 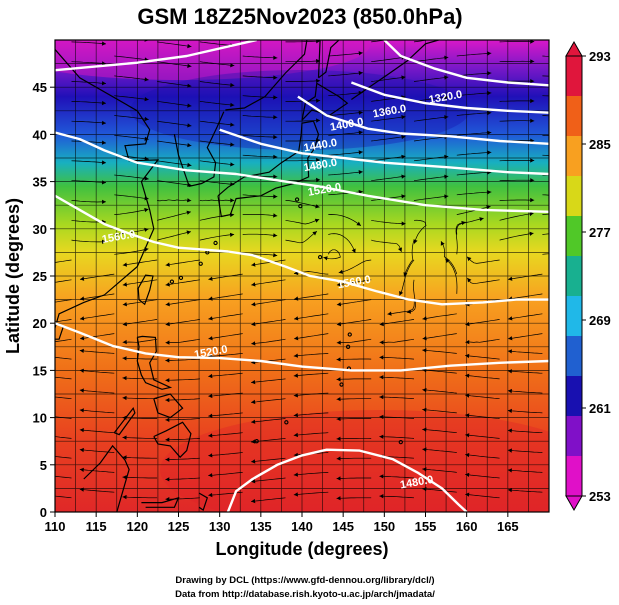 I want to click on contour-label: 1360.0, so click(x=389, y=112).